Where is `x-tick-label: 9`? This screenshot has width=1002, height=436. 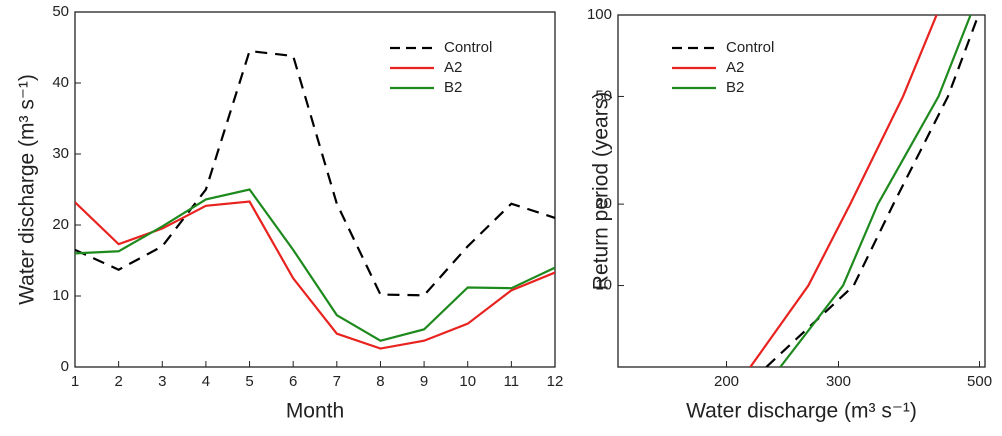
x-tick-label: 9 is located at coordinates (424, 381).